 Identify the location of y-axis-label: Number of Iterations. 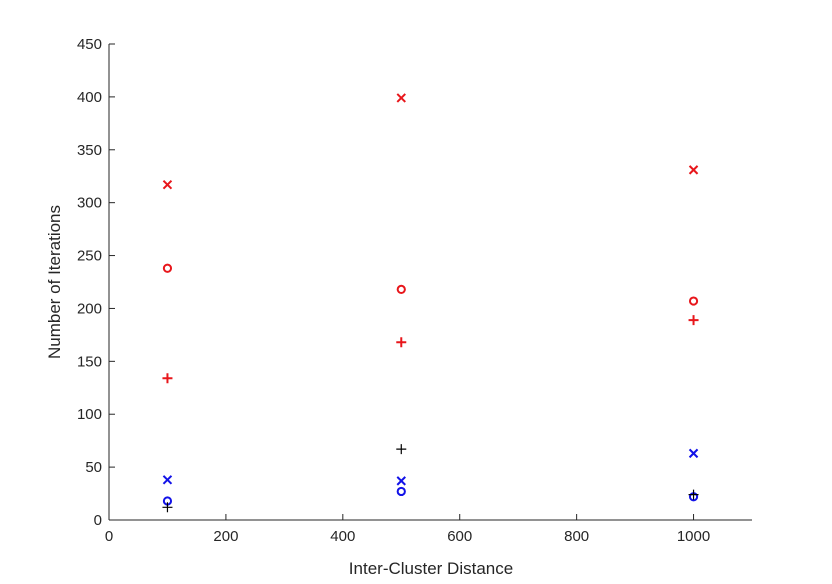
(54, 282).